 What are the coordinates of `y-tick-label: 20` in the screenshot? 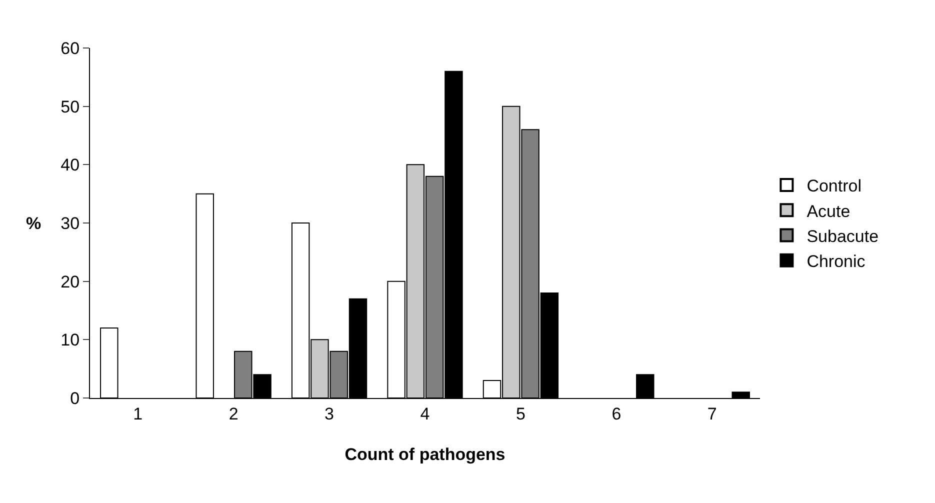 It's located at (70, 282).